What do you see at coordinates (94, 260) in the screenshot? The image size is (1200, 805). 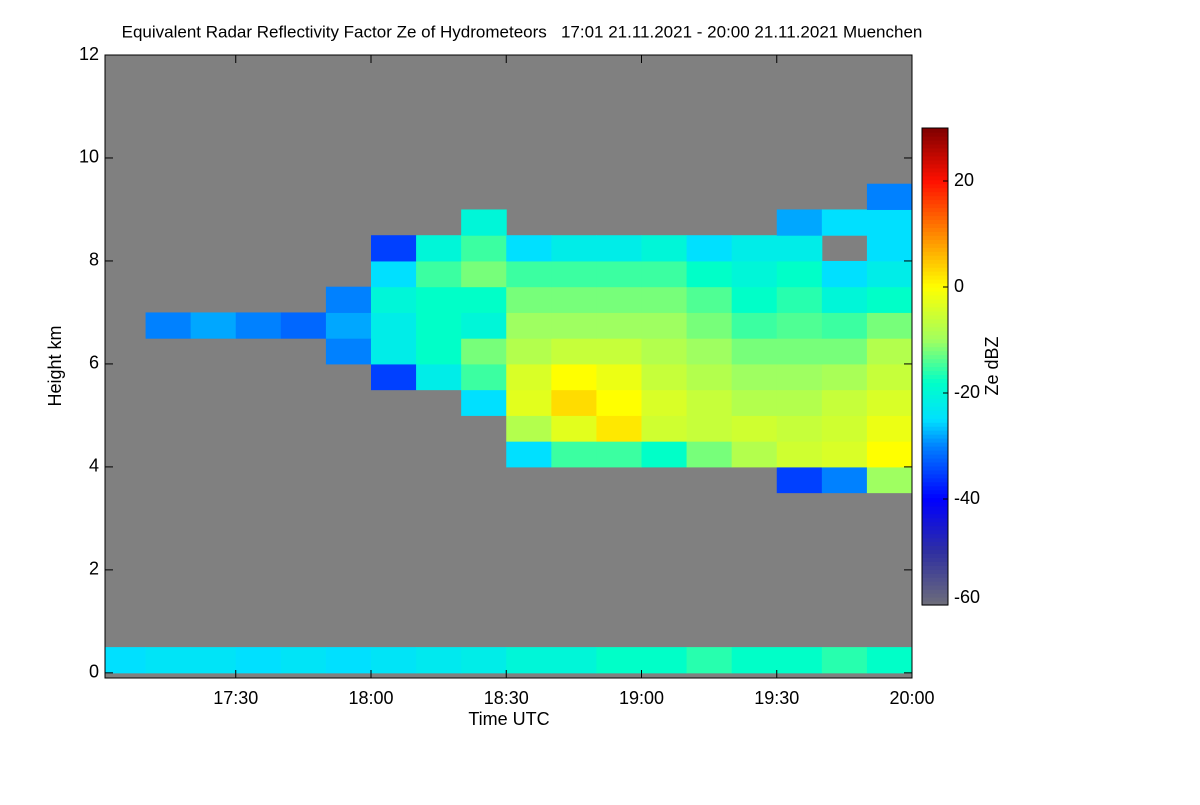 I see `y-tick-label: 8` at bounding box center [94, 260].